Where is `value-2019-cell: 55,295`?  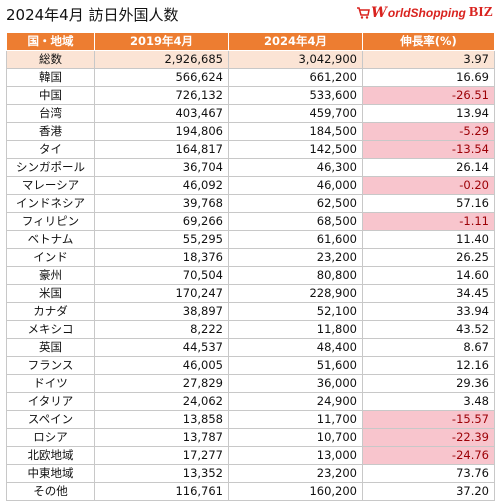 value-2019-cell: 55,295 is located at coordinates (161, 239).